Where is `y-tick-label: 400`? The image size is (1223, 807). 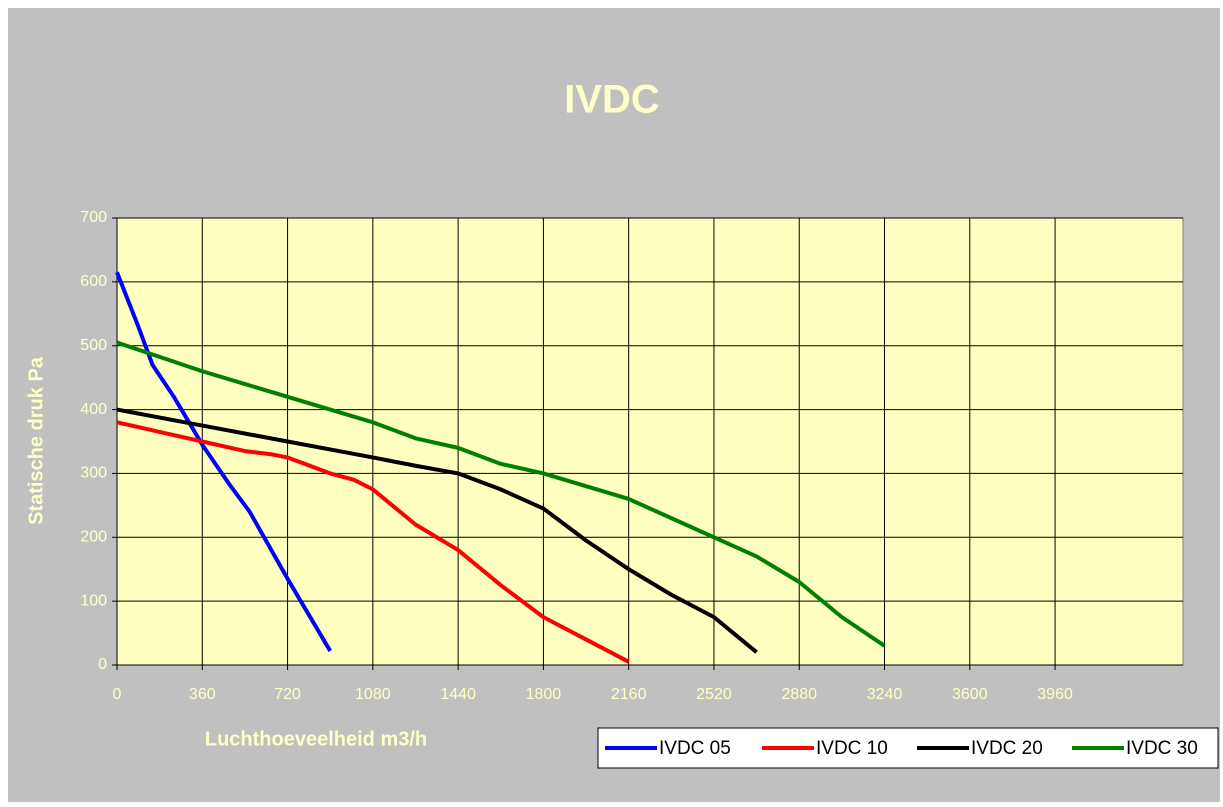
y-tick-label: 400 is located at coordinates (93, 409).